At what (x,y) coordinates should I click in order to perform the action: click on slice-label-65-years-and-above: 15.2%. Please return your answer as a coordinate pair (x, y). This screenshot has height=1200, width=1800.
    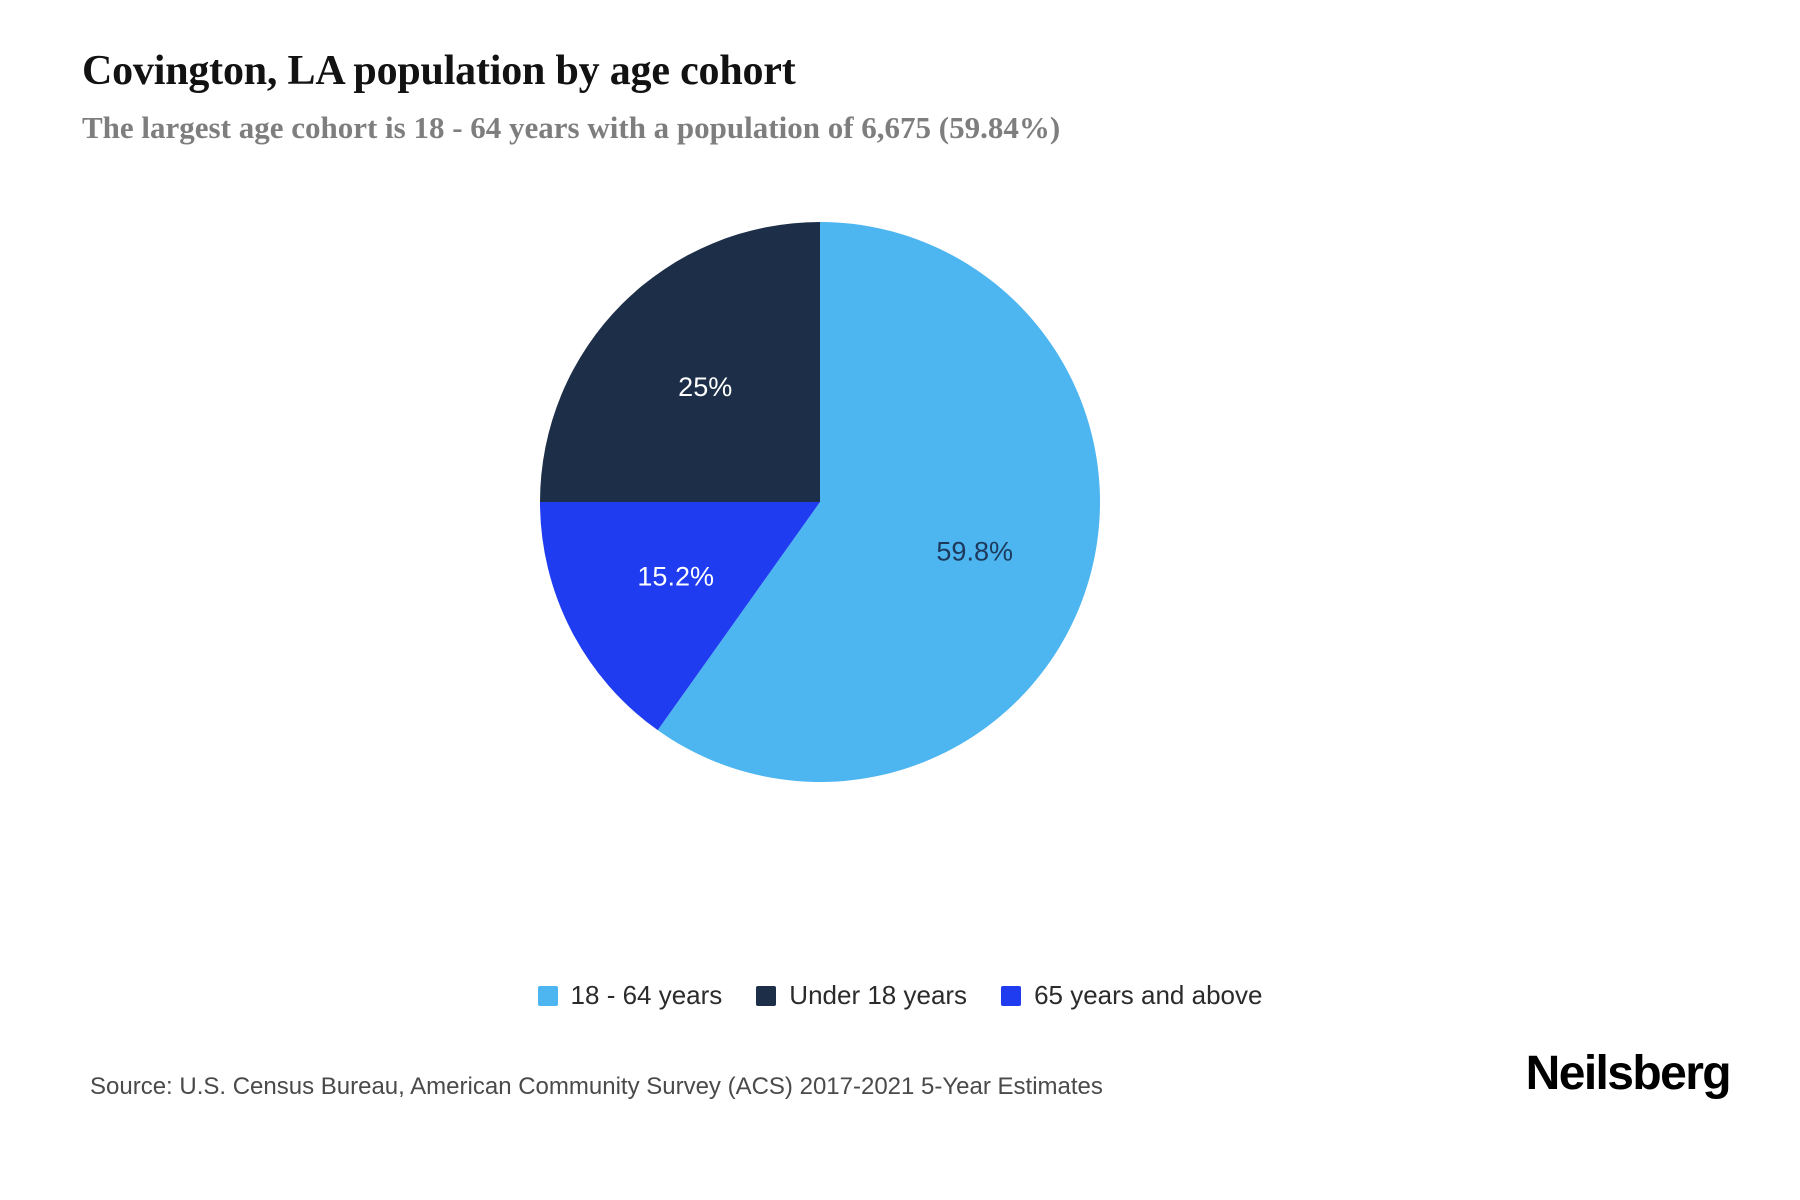
    Looking at the image, I should click on (675, 577).